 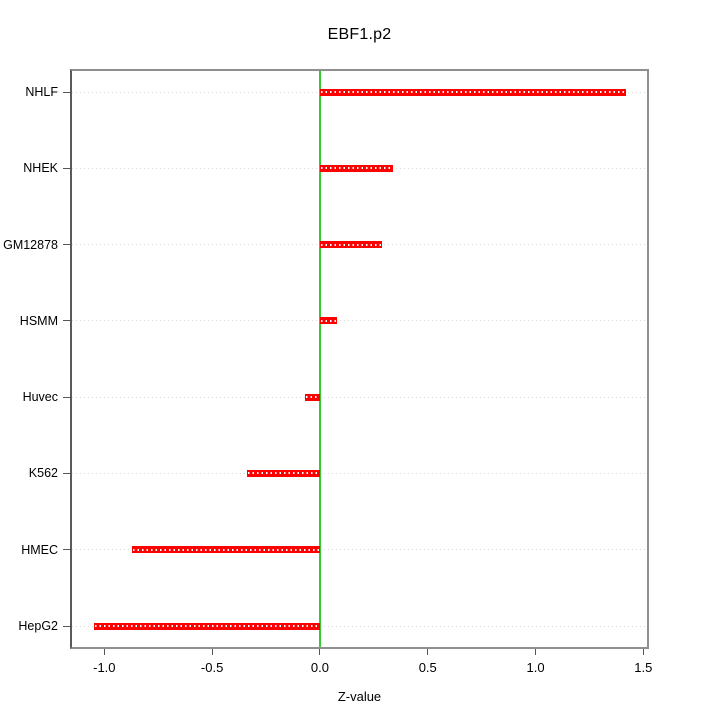 I want to click on x-tick-label: 0.5, so click(x=427, y=667).